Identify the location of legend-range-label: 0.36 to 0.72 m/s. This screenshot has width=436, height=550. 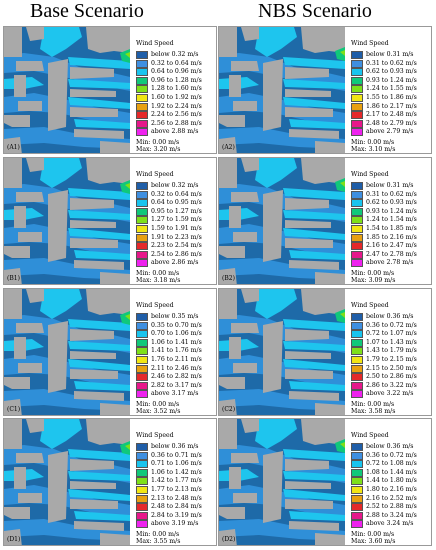
(391, 455).